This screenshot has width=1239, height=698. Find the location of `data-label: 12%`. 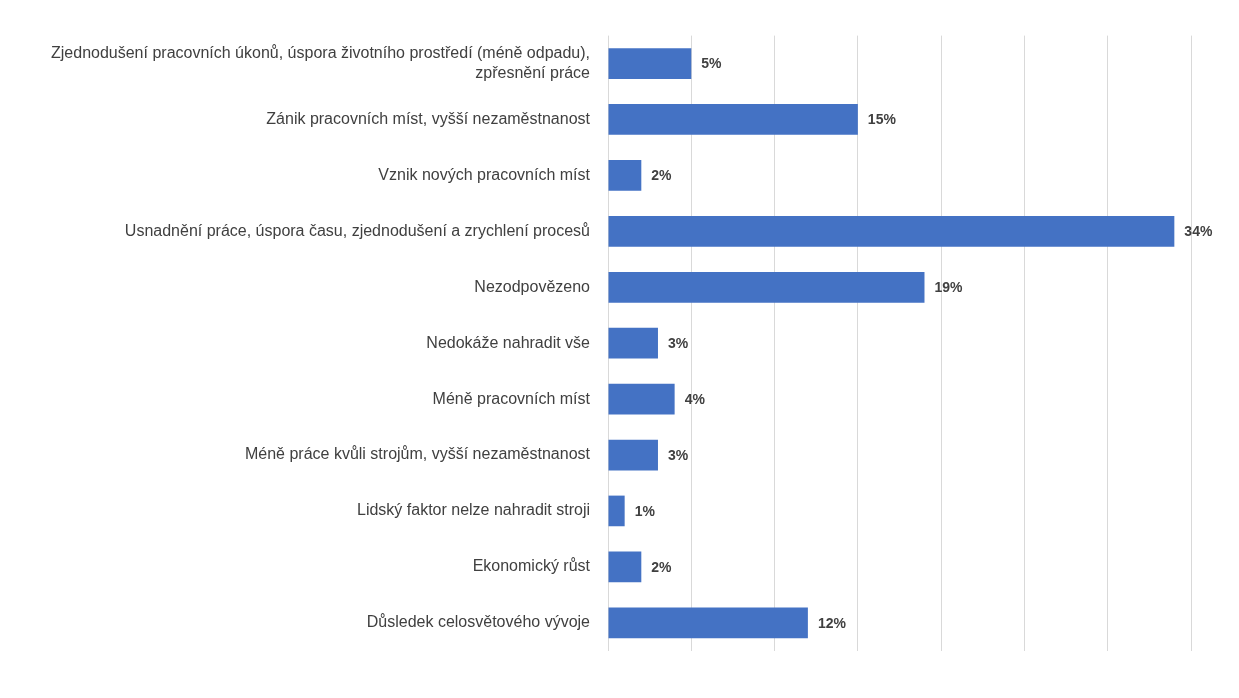

data-label: 12% is located at coordinates (832, 622).